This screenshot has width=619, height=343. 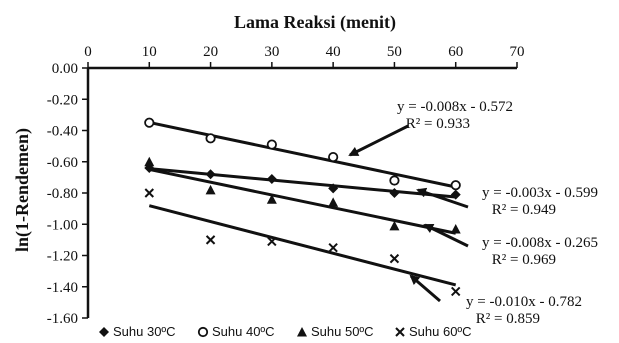 What do you see at coordinates (149, 52) in the screenshot?
I see `x-tick-label: 10` at bounding box center [149, 52].